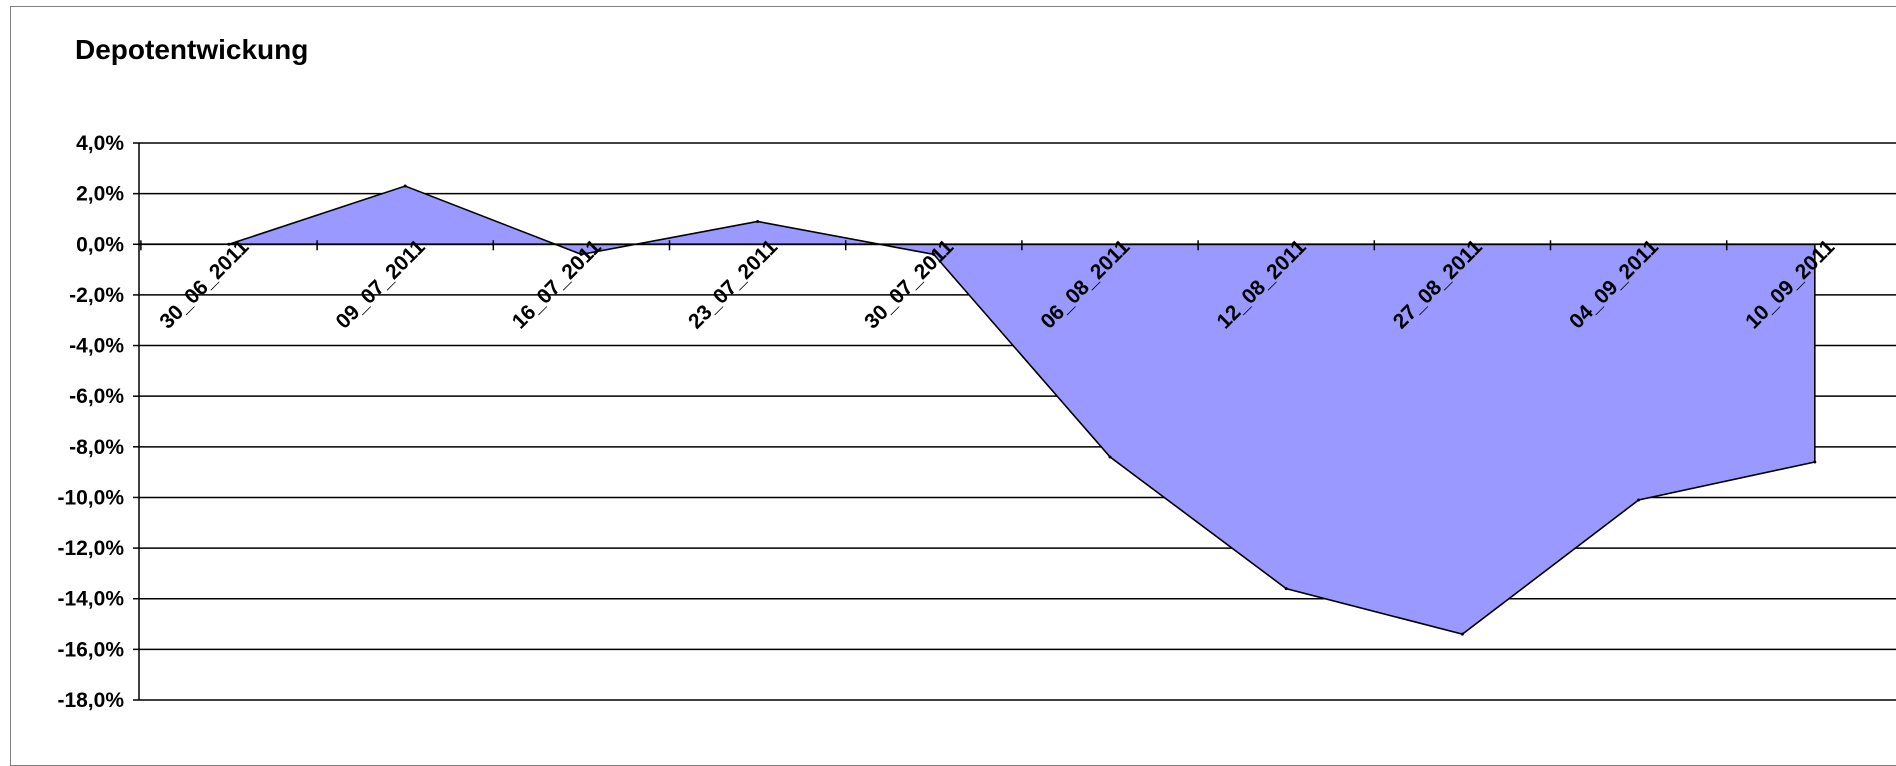 The height and width of the screenshot is (766, 1896). I want to click on chart-title: Depotentwickung, so click(192, 49).